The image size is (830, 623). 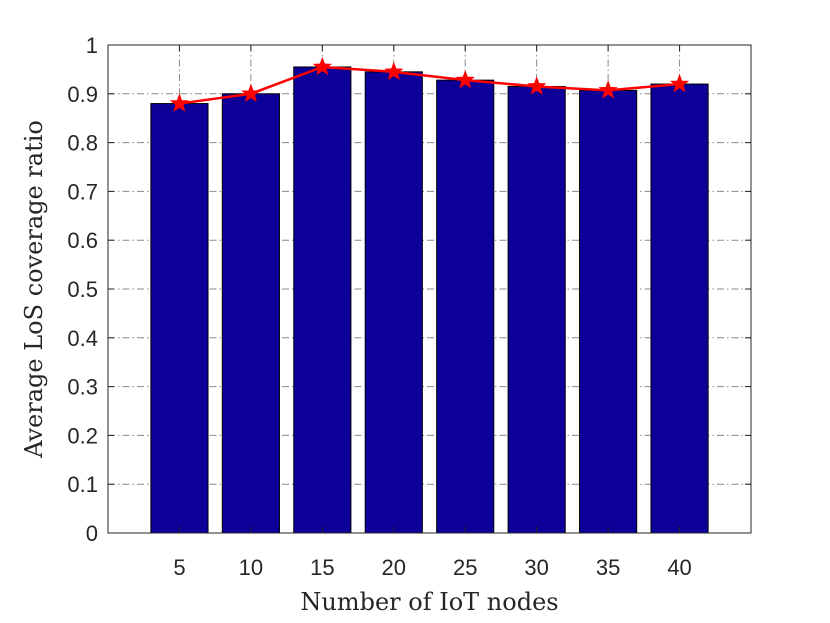 I want to click on x-tick-label: 35, so click(x=608, y=567).